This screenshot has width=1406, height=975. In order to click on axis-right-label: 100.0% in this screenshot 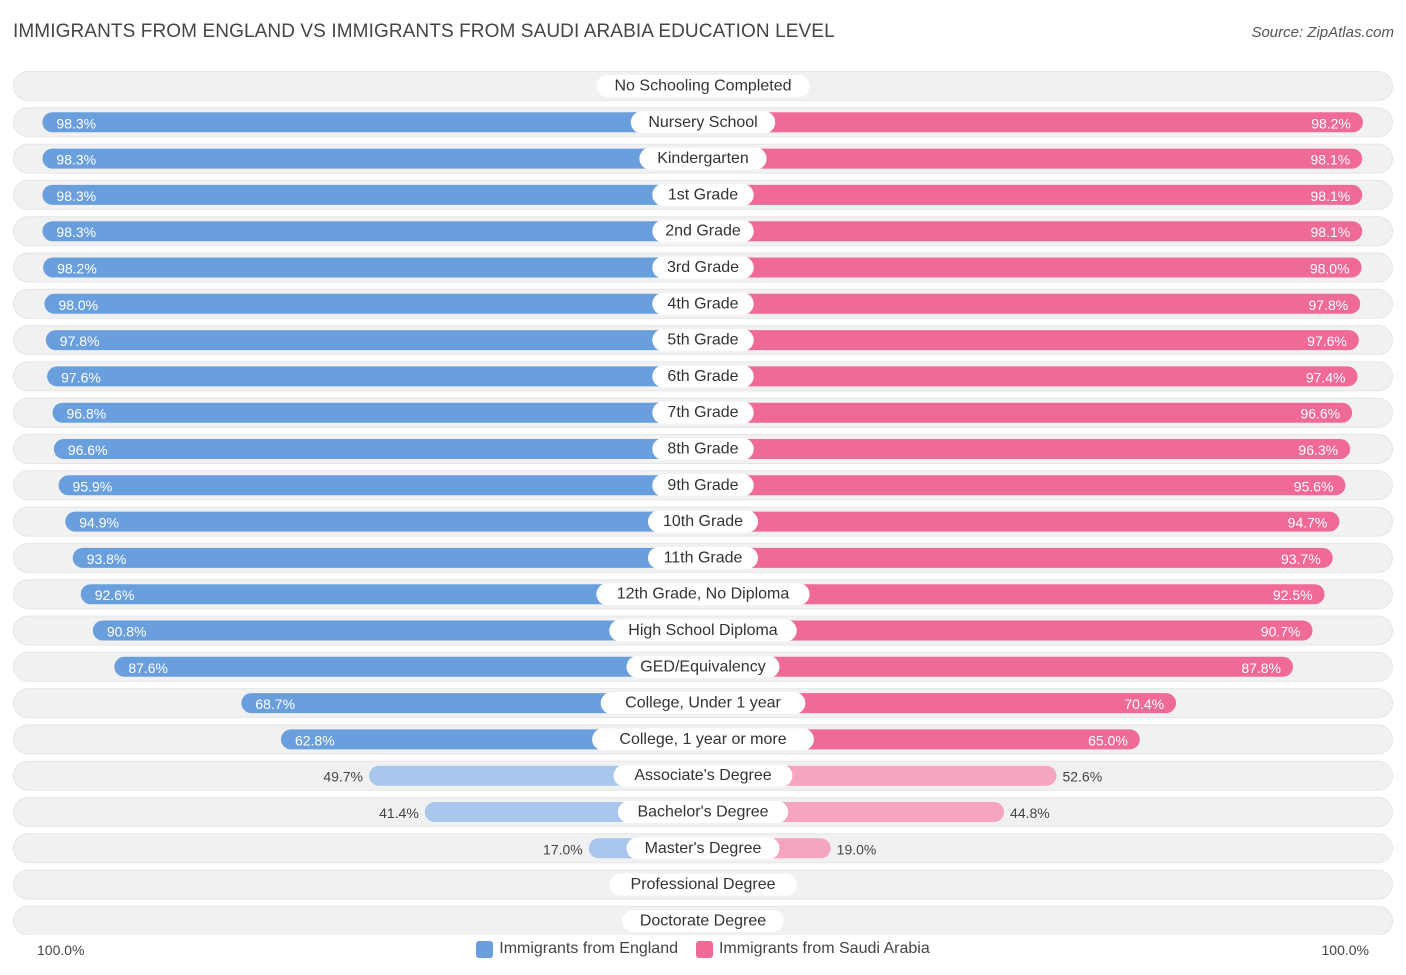, I will do `click(1345, 950)`.